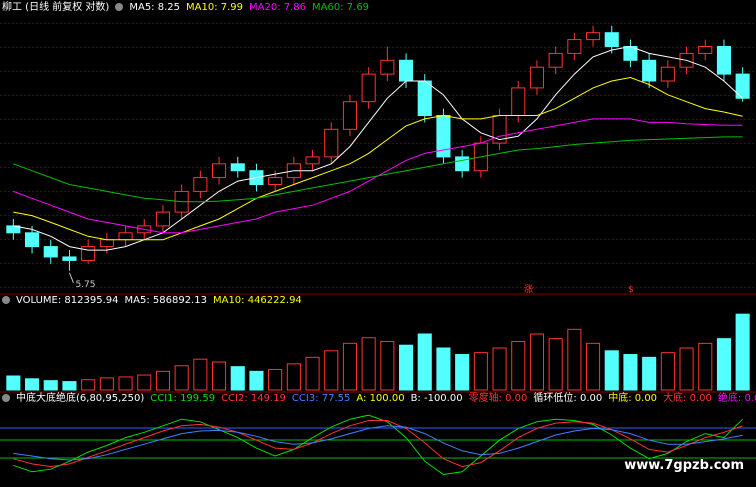  What do you see at coordinates (736, 398) in the screenshot?
I see `legend-entry: 绝底: 0.00` at bounding box center [736, 398].